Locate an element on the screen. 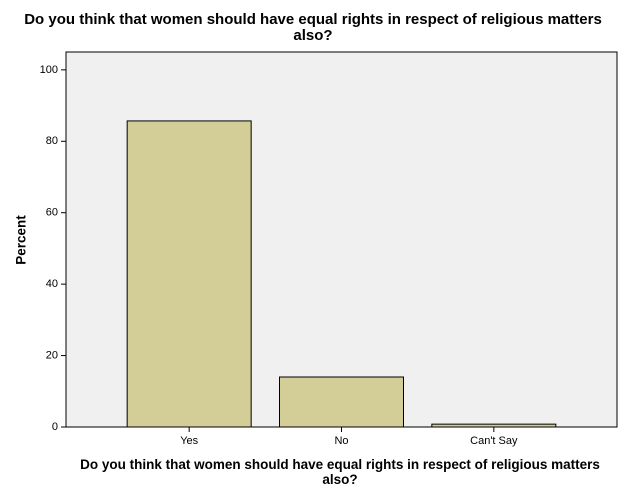 The image size is (626, 501). y-axis-label: Percent is located at coordinates (21, 240).